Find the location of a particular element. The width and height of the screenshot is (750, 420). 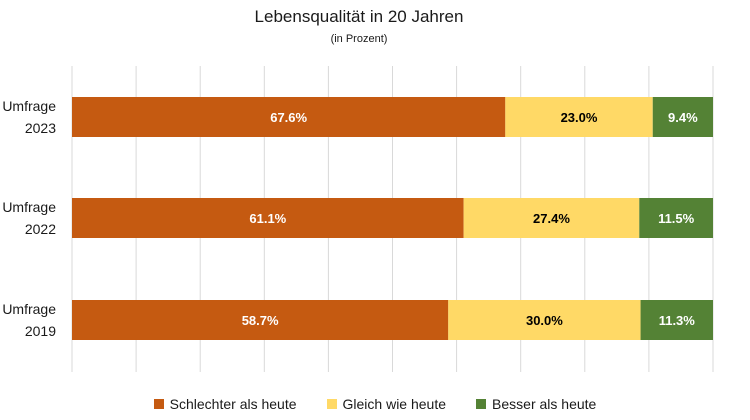

category-label: Umfrage 2022 is located at coordinates (29, 218).